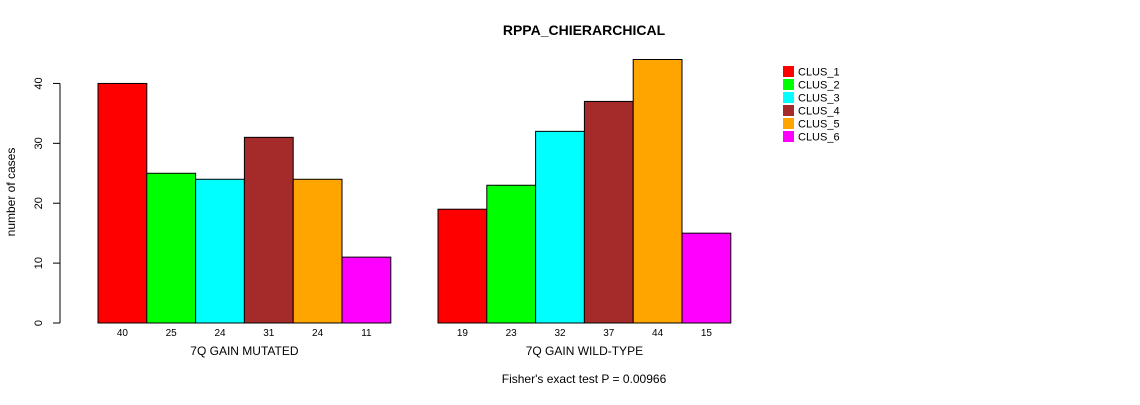 The height and width of the screenshot is (405, 1140). I want to click on fisher-test-footnote: Fisher's exact test P = 0.00966, so click(584, 379).